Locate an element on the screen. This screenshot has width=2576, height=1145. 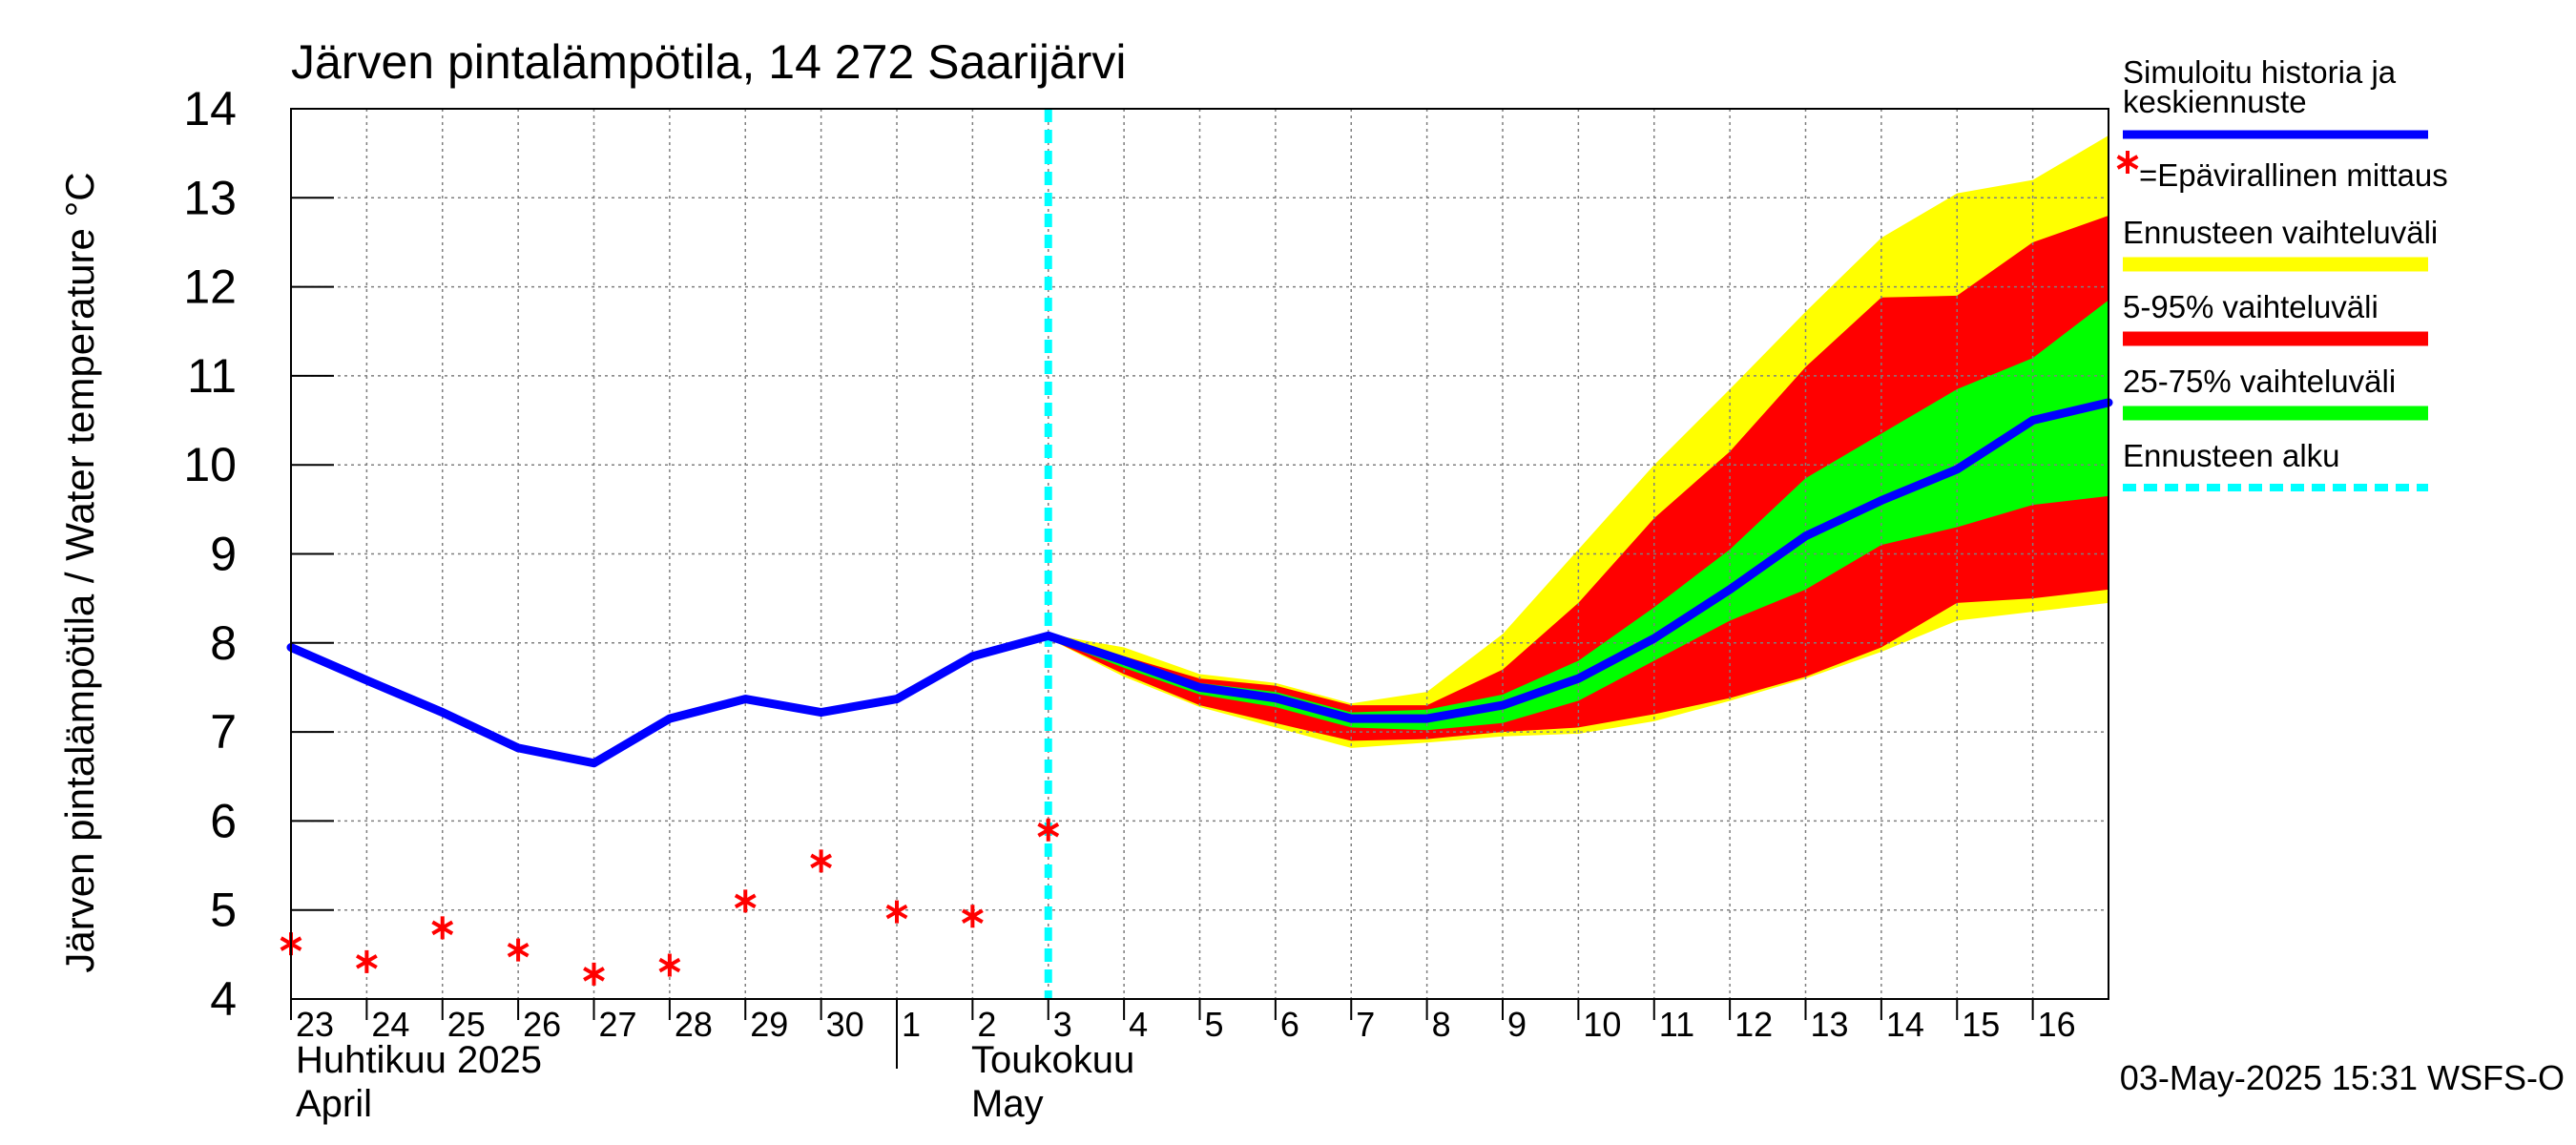
y-tick-label: 11 is located at coordinates (212, 376).